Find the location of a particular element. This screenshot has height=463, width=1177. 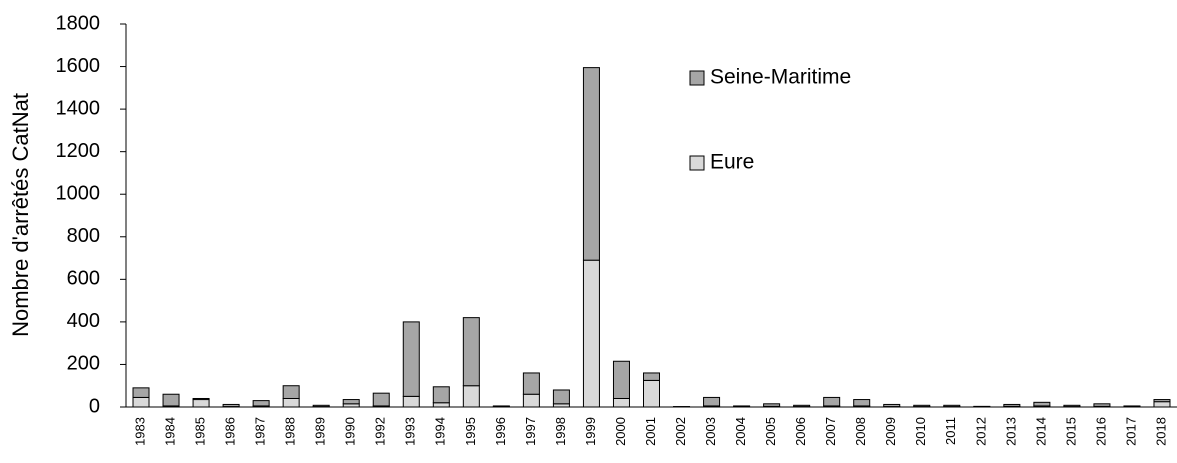

x-tick-label: 1995 is located at coordinates (470, 431).